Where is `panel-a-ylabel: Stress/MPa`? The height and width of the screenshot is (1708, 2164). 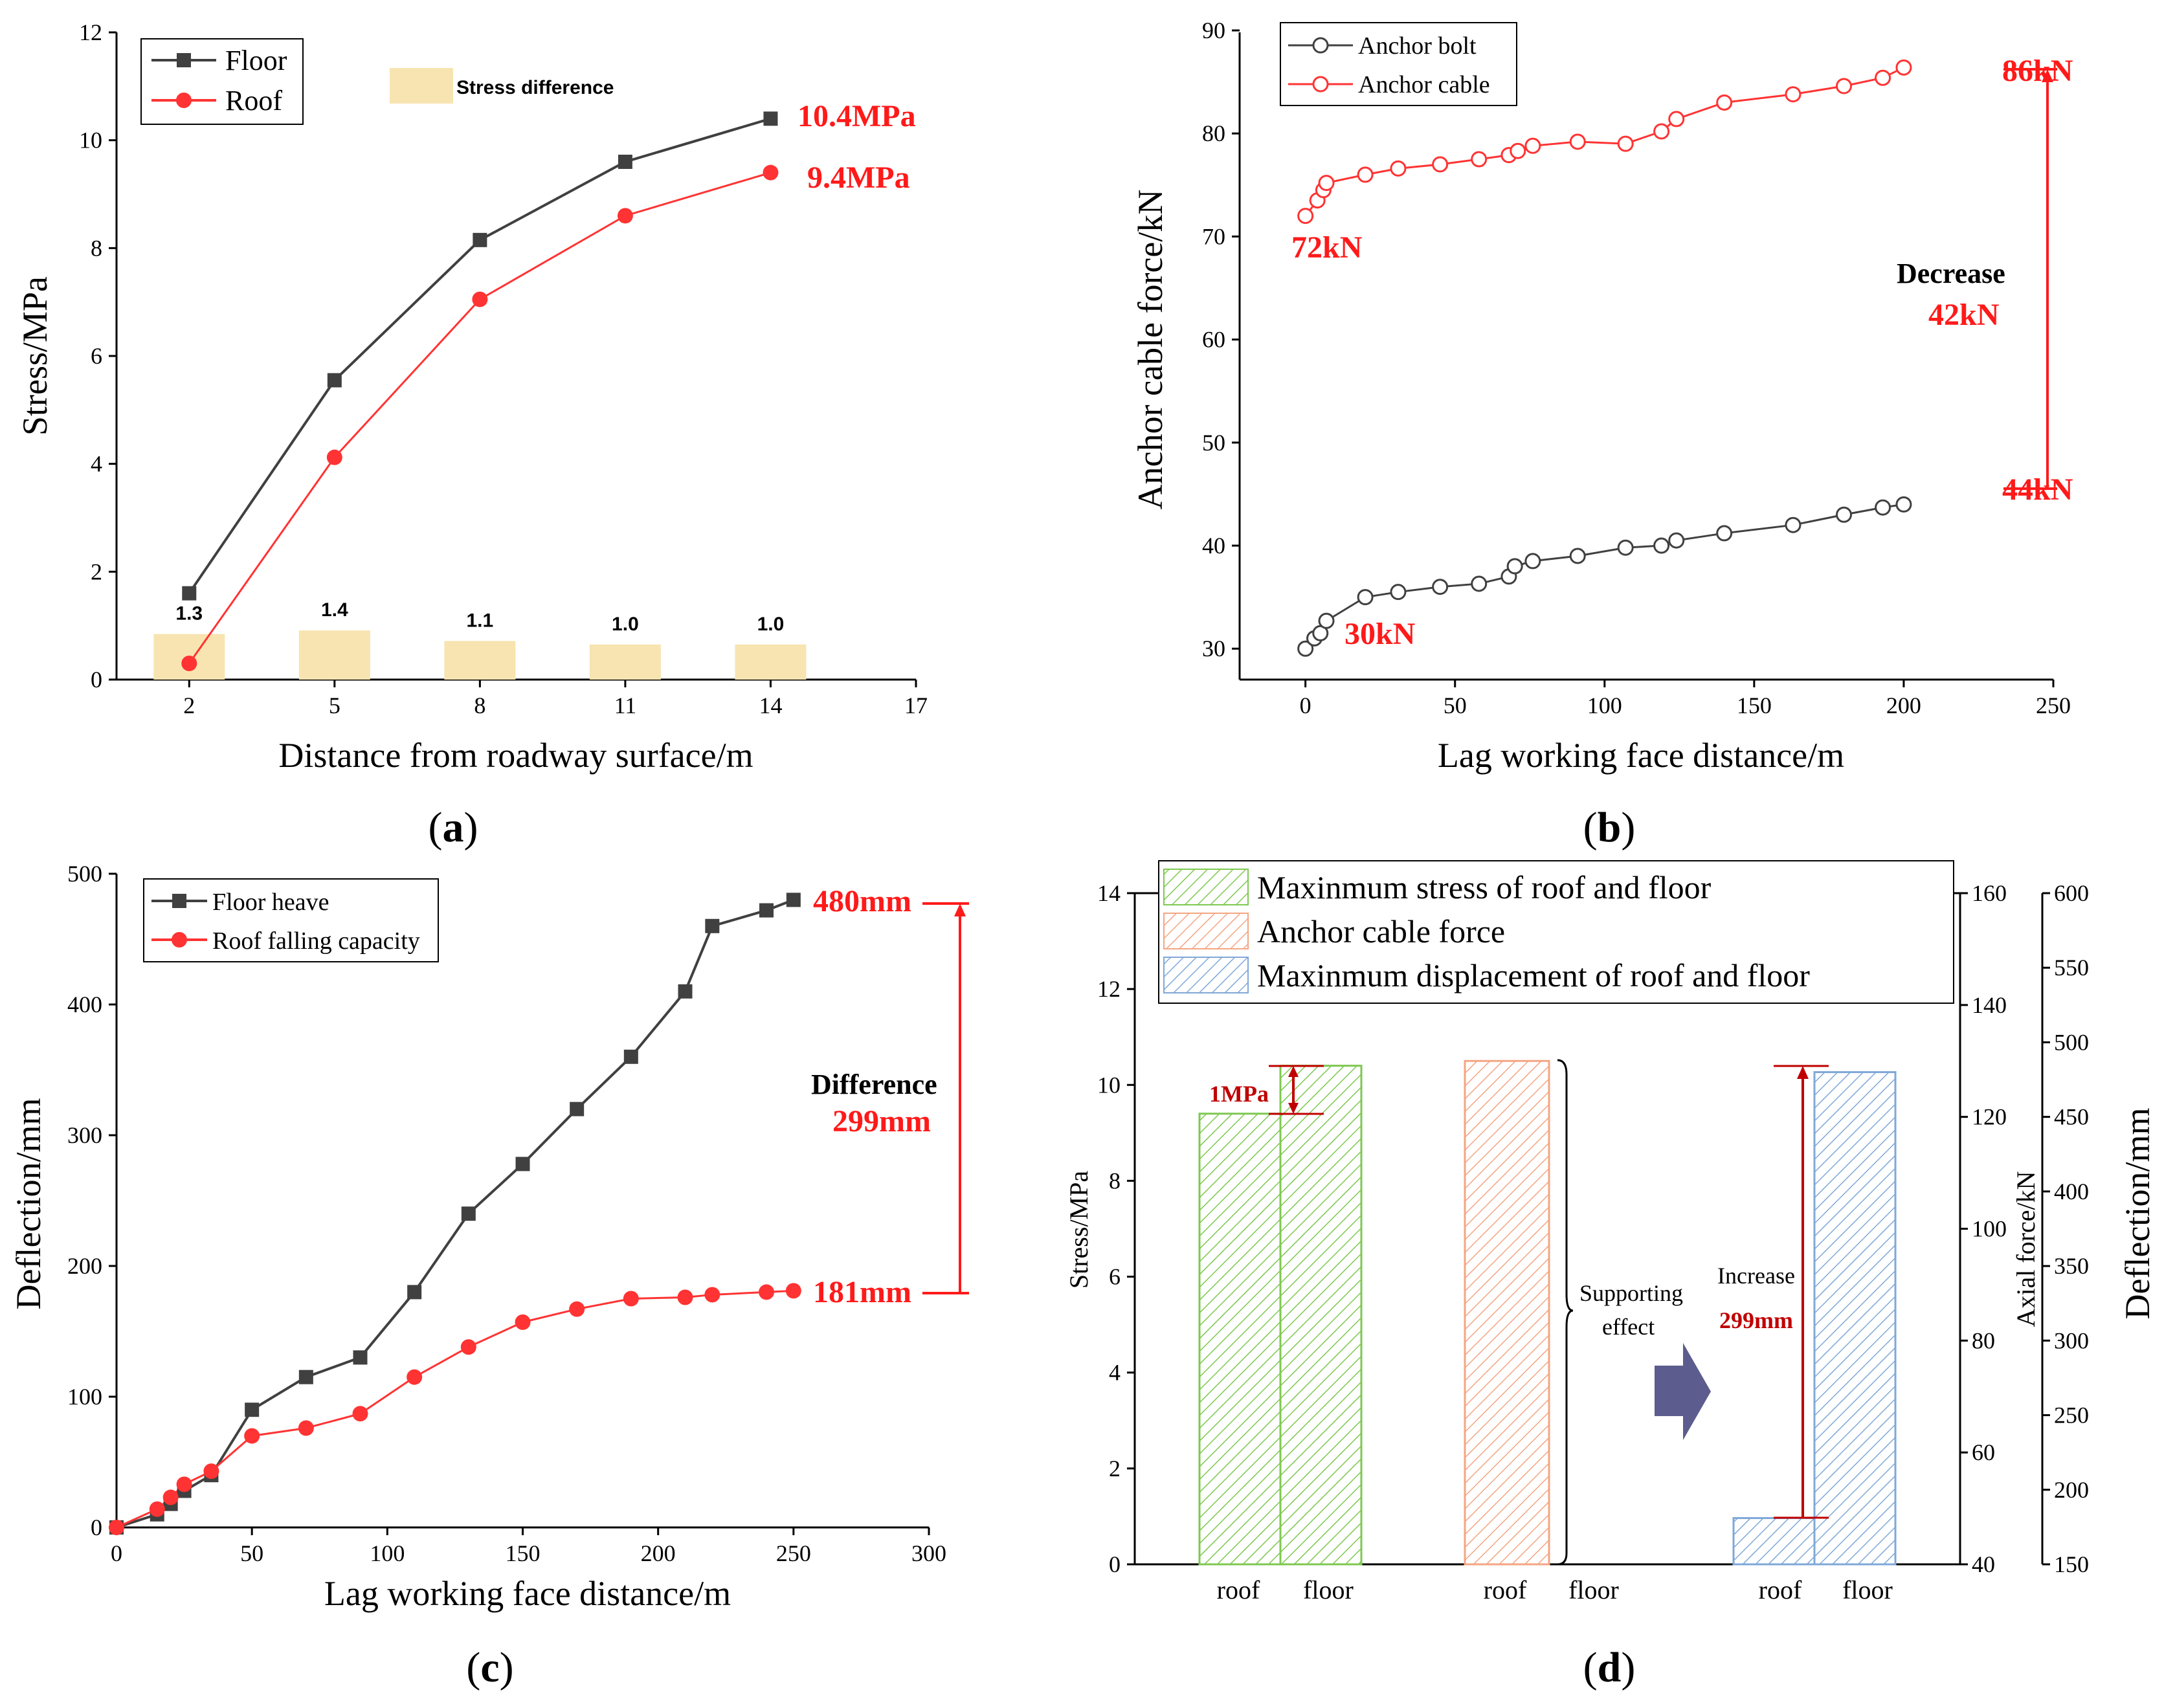 panel-a-ylabel: Stress/MPa is located at coordinates (35, 356).